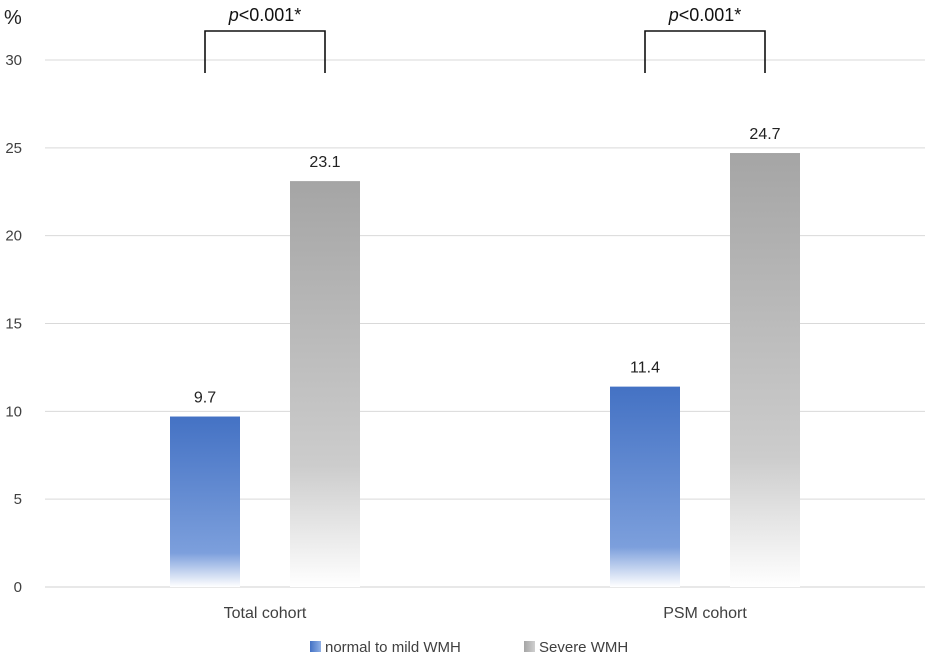  I want to click on data-label: 9.7, so click(205, 398).